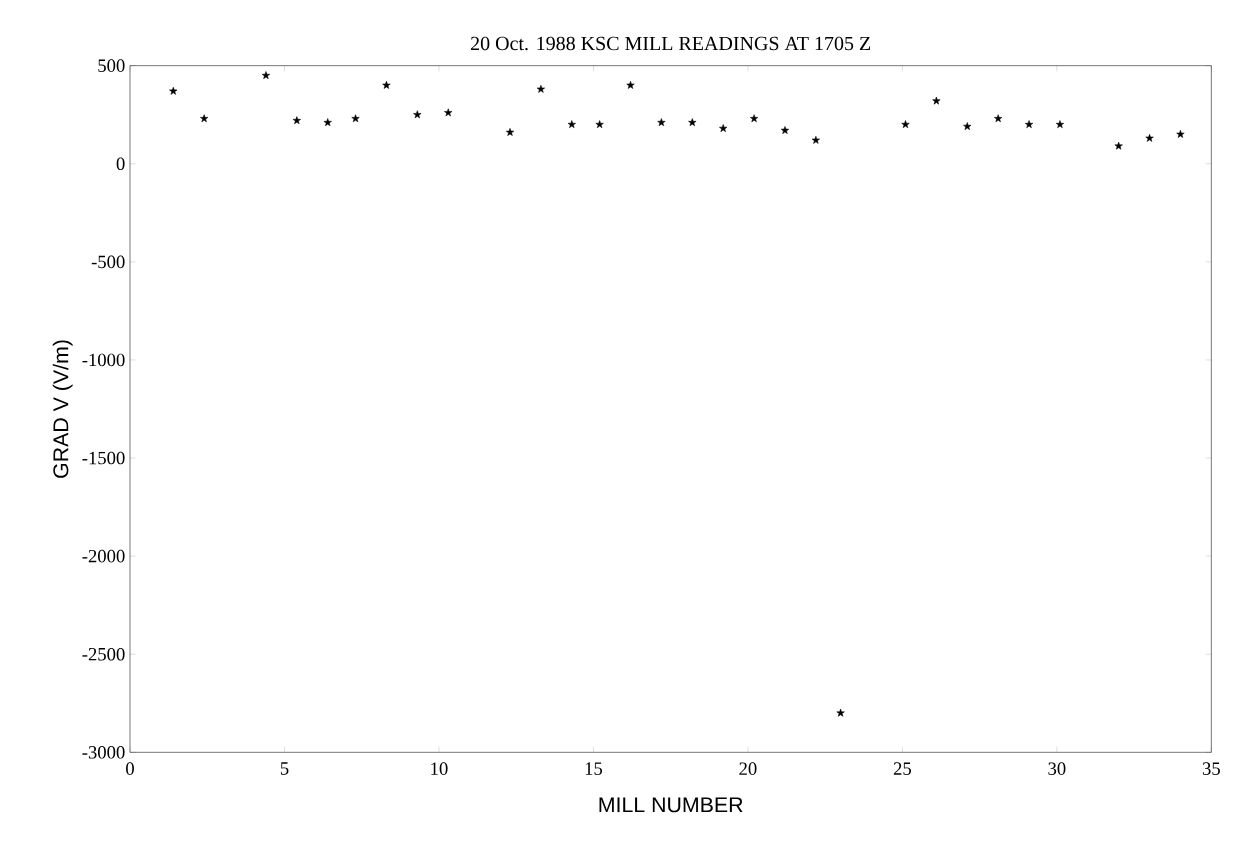  Describe the element at coordinates (902, 768) in the screenshot. I see `x-tick-label: 25` at that location.